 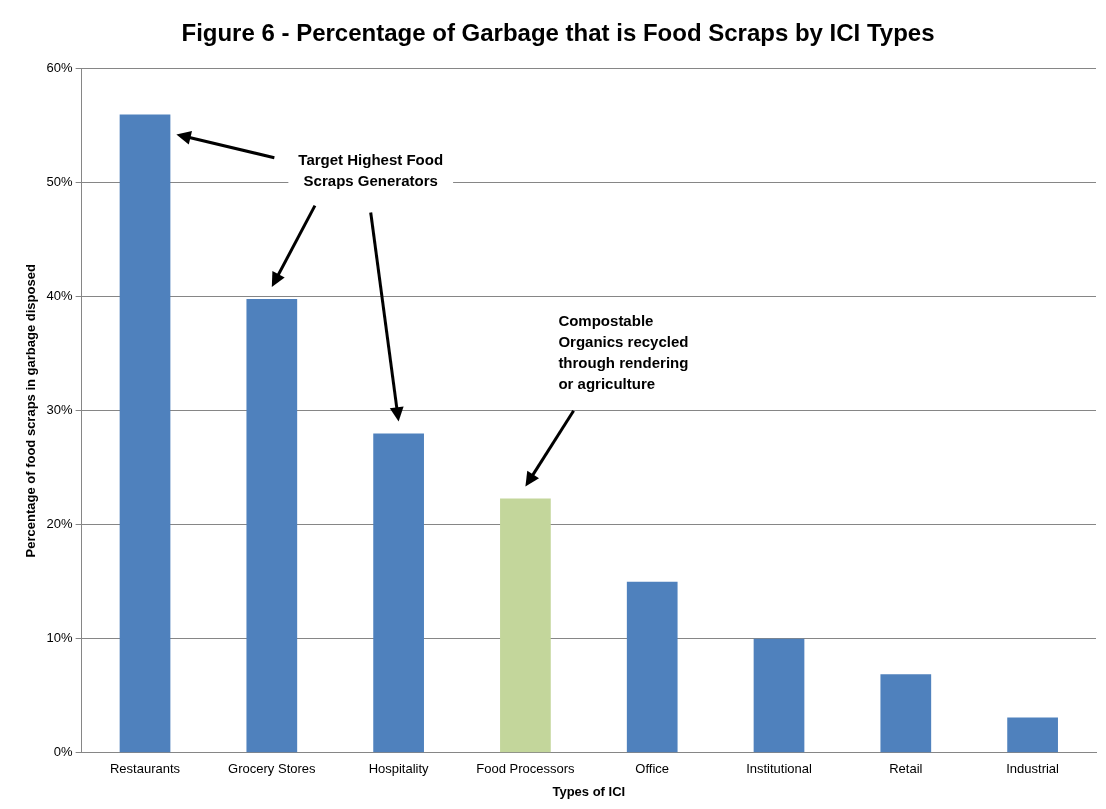 What do you see at coordinates (60, 296) in the screenshot?
I see `y-tick-label: 40%` at bounding box center [60, 296].